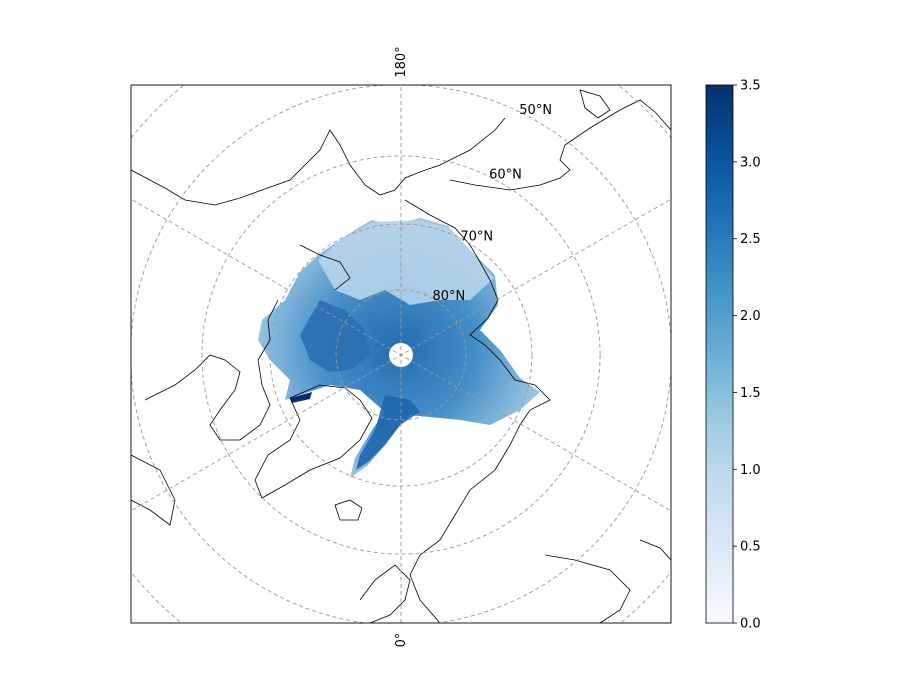 The height and width of the screenshot is (700, 900). I want to click on colorbar-tick-label: 1.5, so click(750, 393).